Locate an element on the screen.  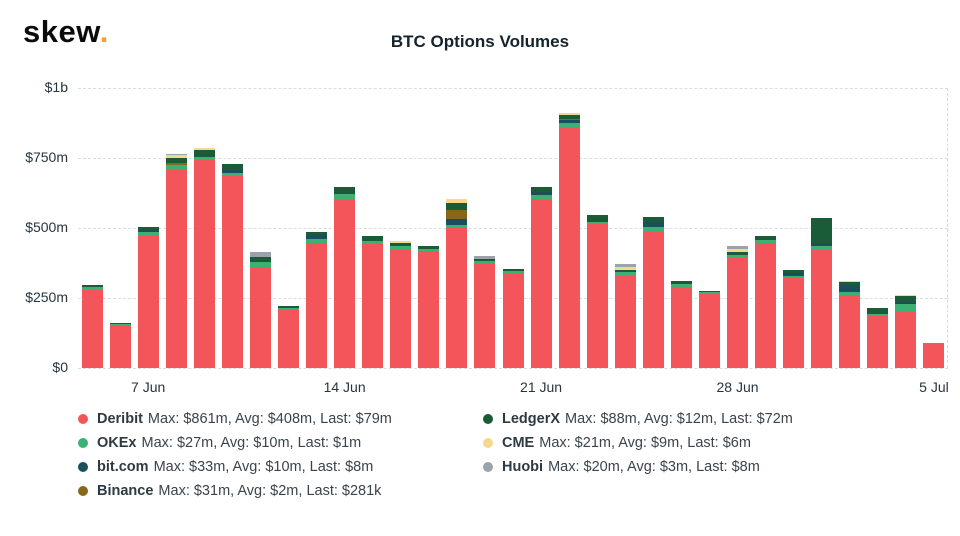
bar-7-jun is located at coordinates (148, 297).